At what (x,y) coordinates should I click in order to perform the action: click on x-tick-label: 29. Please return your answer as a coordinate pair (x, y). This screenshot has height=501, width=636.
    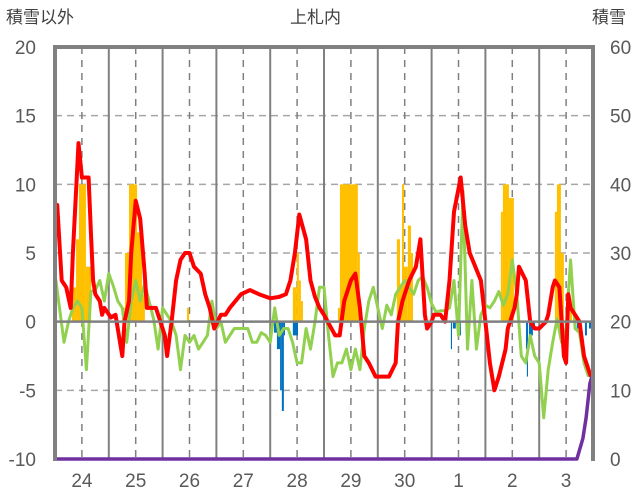
    Looking at the image, I should click on (350, 481).